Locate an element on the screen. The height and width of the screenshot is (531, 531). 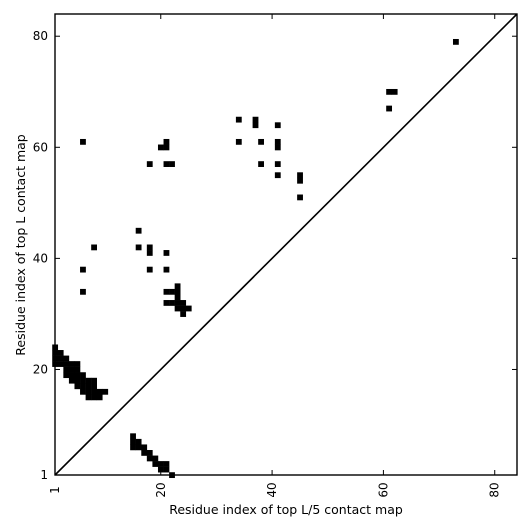
x-tick-label: 80 is located at coordinates (495, 489).